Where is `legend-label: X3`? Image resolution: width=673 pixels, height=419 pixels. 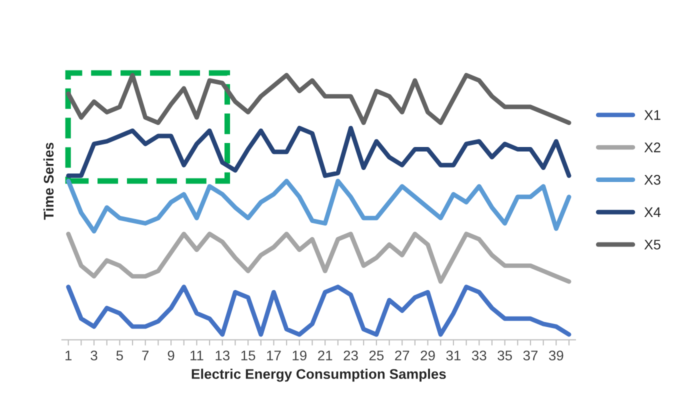 legend-label: X3 is located at coordinates (652, 179).